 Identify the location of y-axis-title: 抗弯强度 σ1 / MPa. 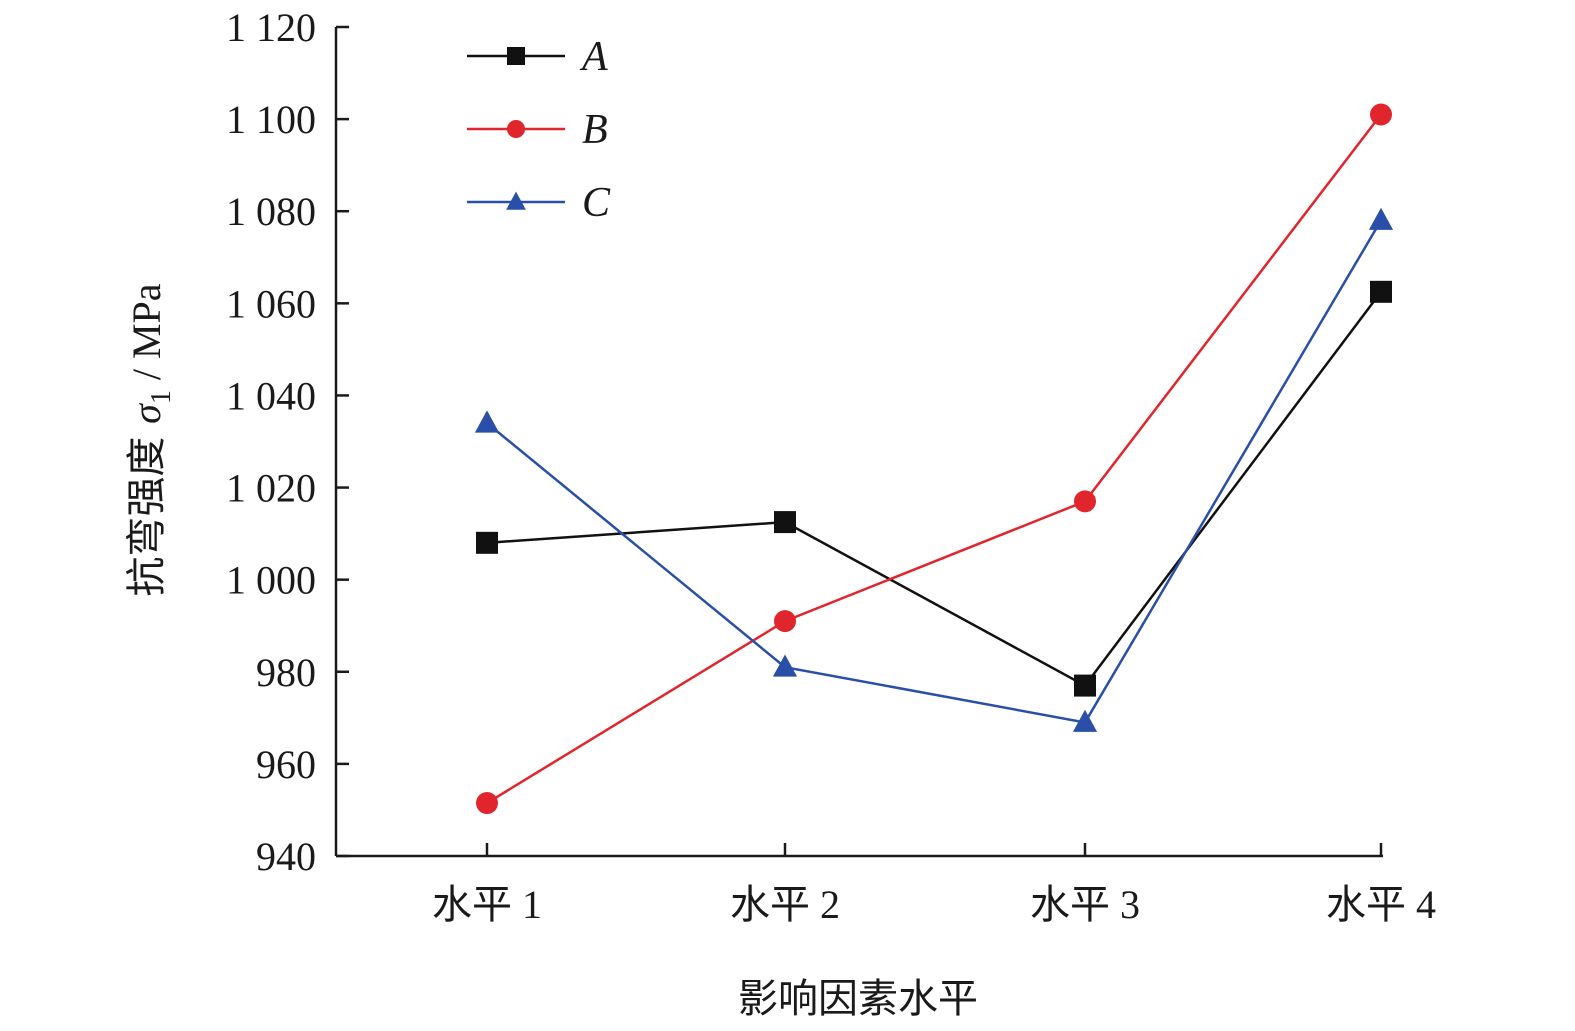
(150, 439).